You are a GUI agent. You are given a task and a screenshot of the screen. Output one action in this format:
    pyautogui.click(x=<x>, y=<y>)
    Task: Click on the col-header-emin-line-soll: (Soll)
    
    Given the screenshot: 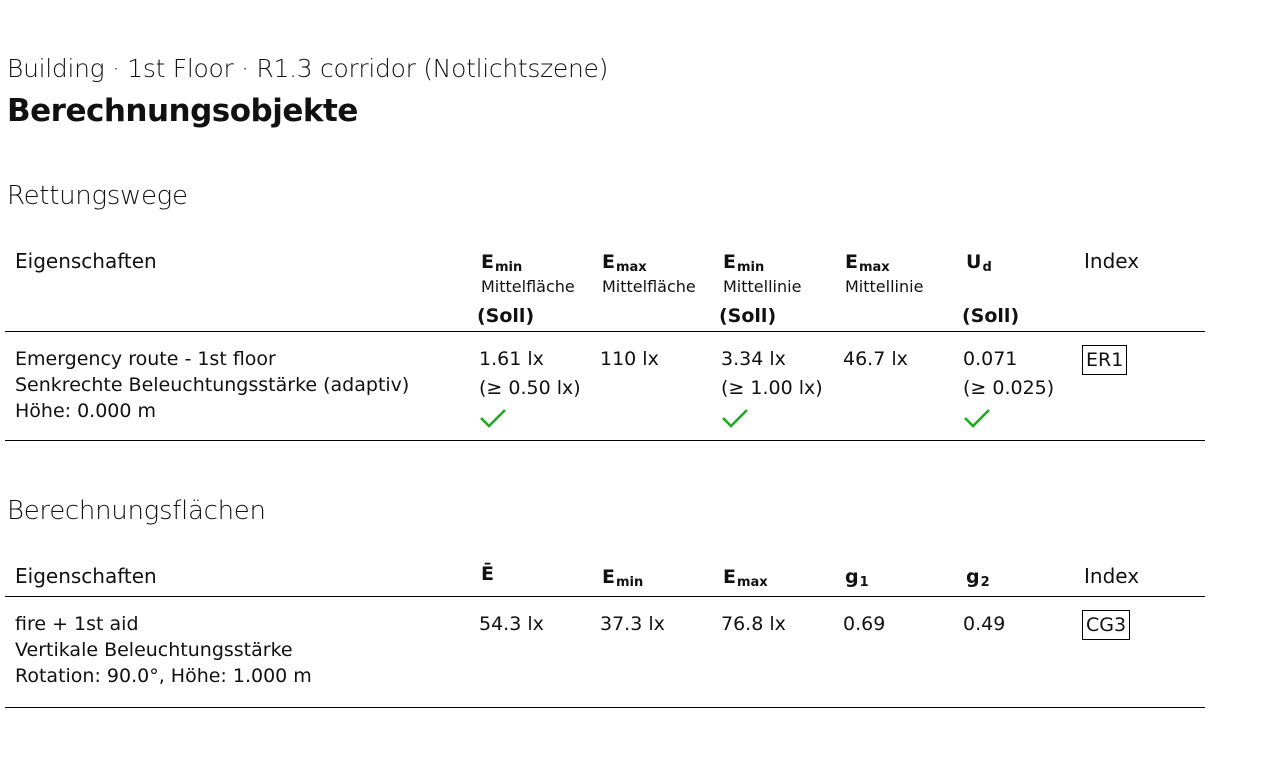 What is the action you would take?
    pyautogui.click(x=748, y=316)
    